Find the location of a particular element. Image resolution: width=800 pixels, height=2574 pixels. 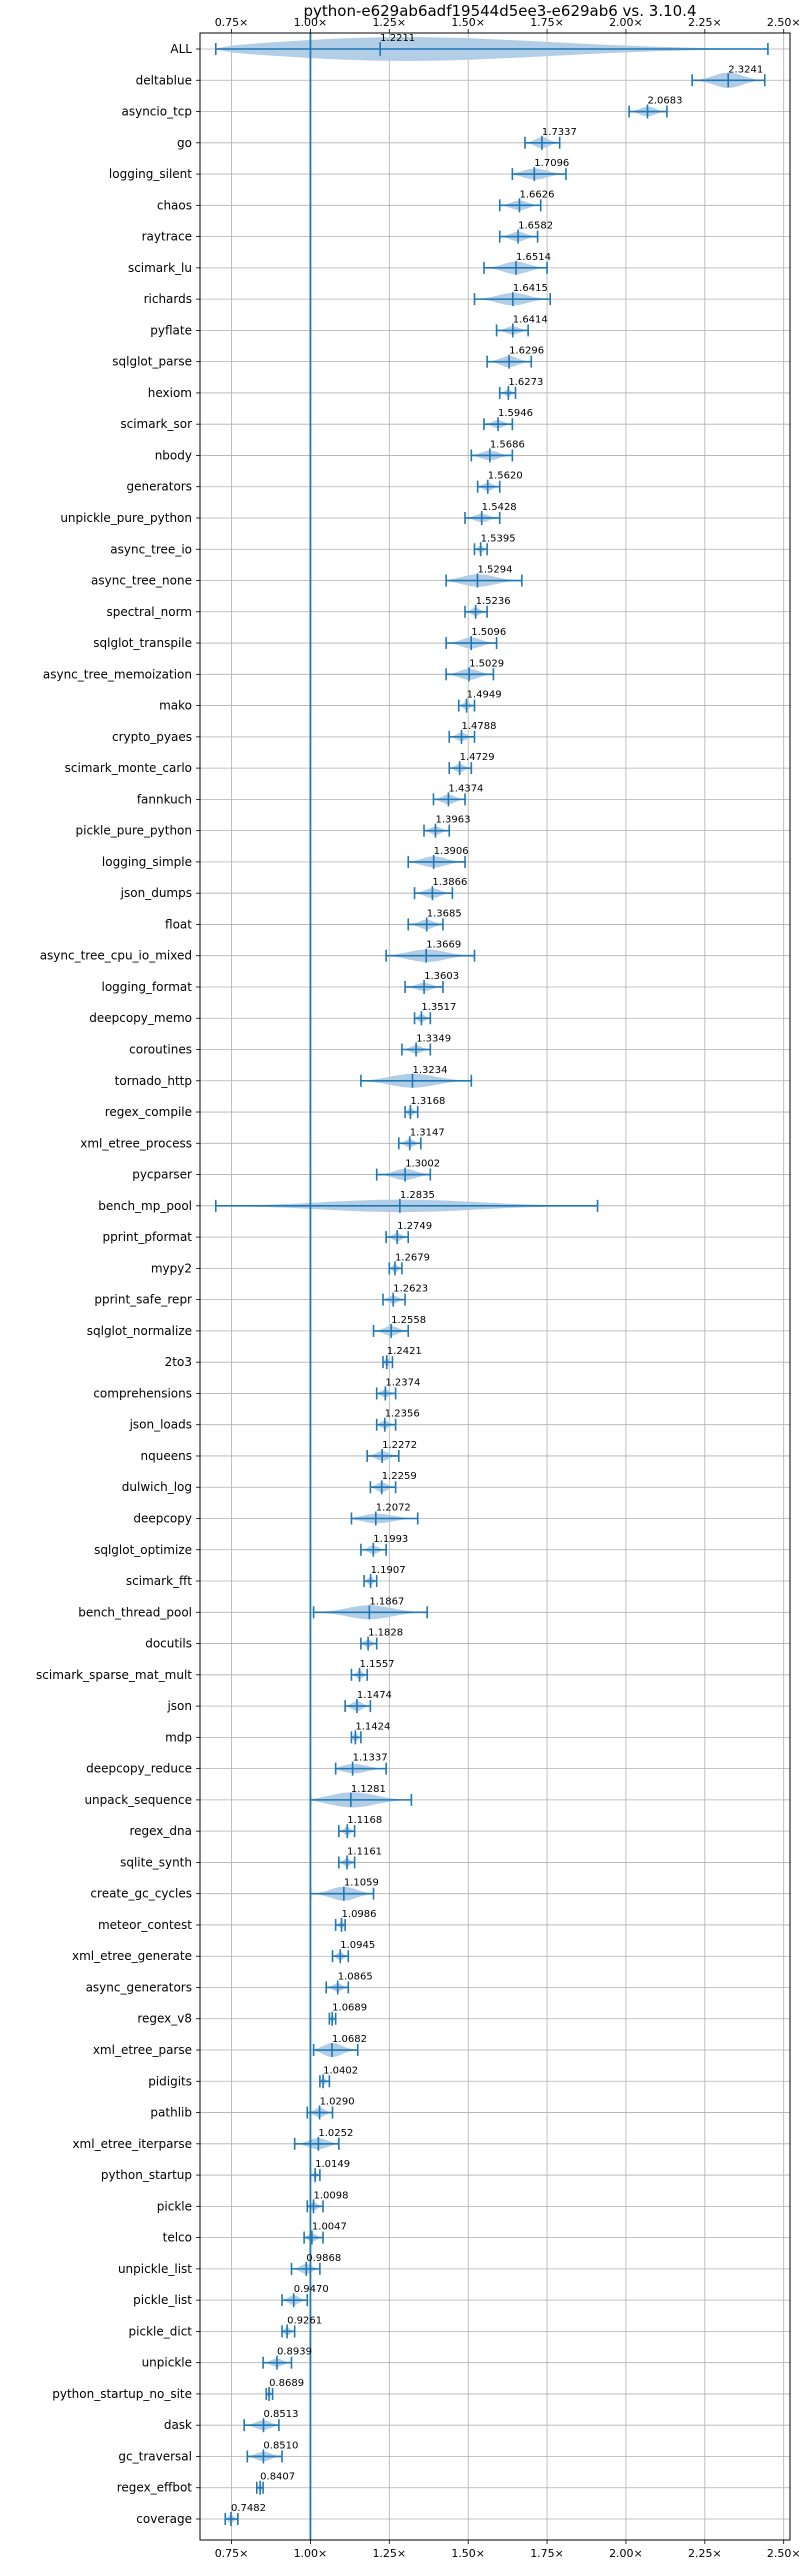

x-tick-label-bottom: 1.75× is located at coordinates (547, 2553).